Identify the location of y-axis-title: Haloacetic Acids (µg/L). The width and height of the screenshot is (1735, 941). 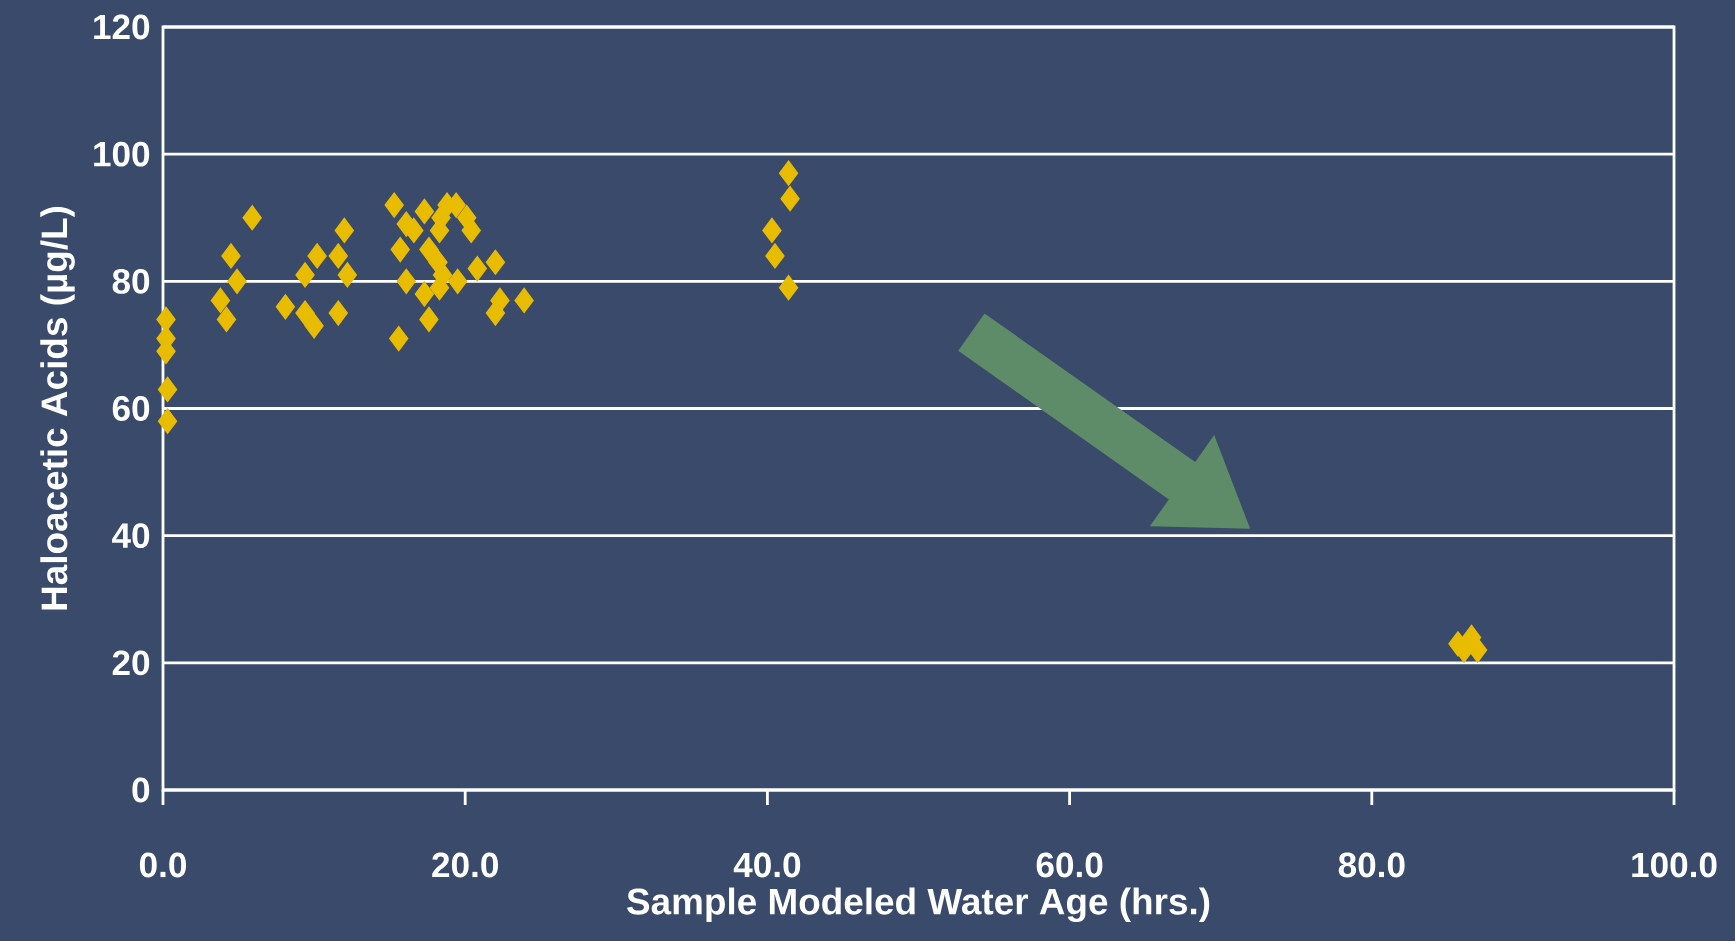
(57, 408).